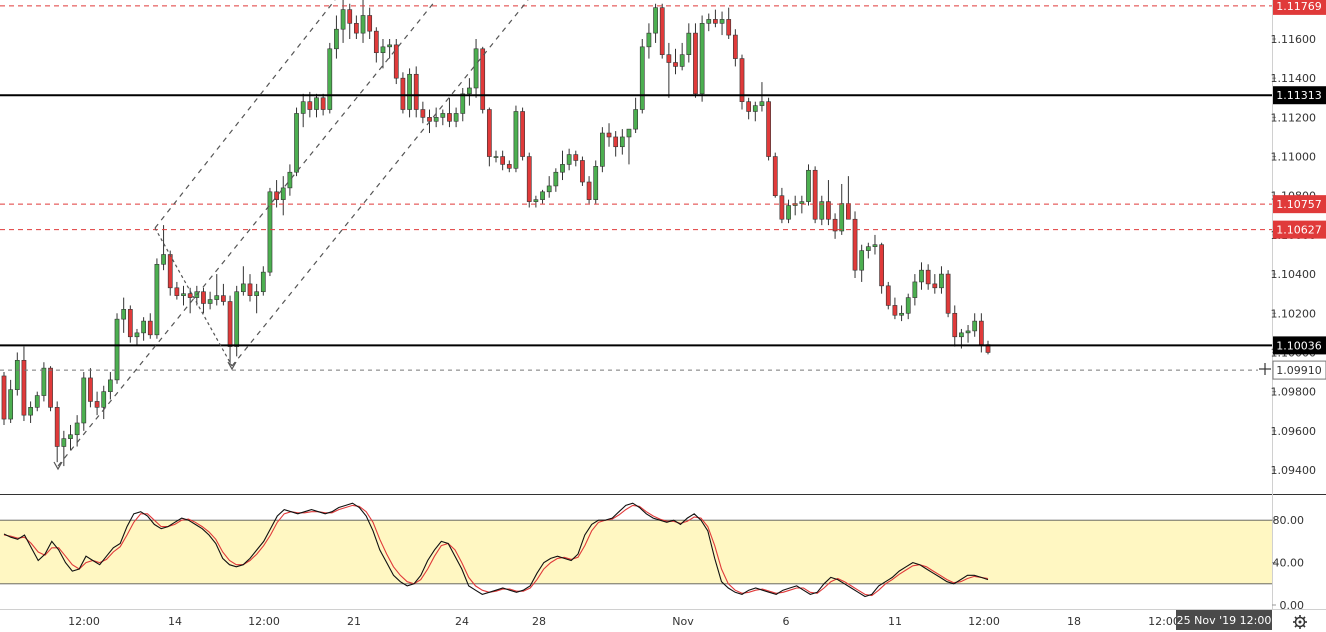  Describe the element at coordinates (624, 621) in the screenshot. I see `time-axis: 12:00 14 12:00 21 24 28 Nov 6 11 12:00 18 12:00` at that location.